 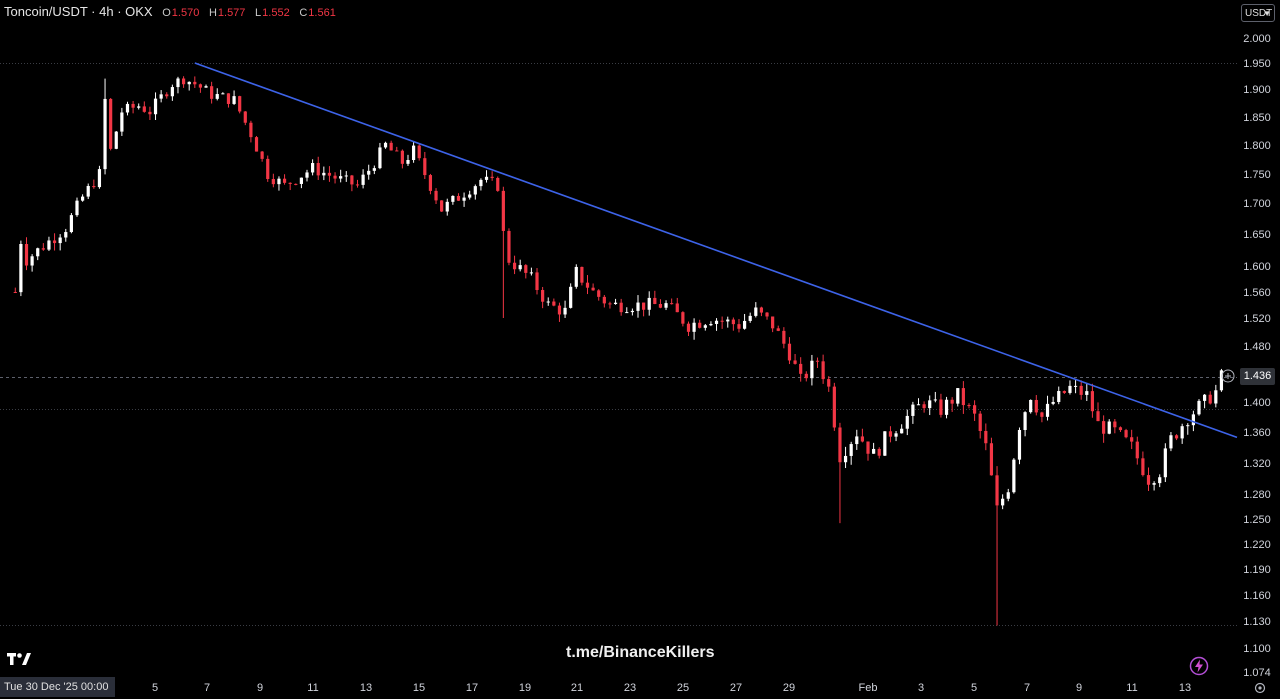 I want to click on price-tick-label: 1.160, so click(x=1257, y=596).